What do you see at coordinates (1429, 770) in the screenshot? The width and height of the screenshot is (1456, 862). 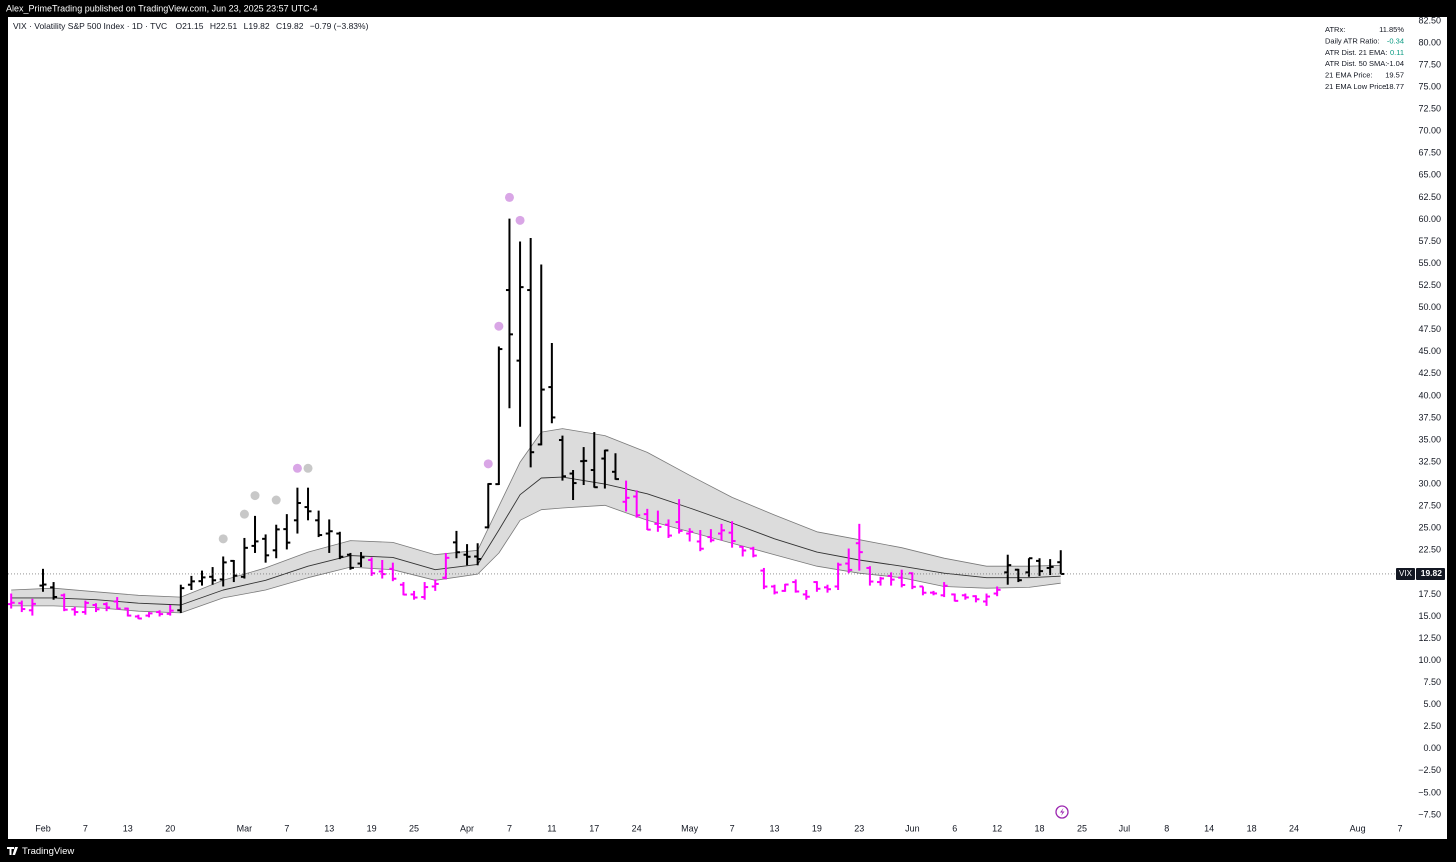 I see `y-tick-label: −2.50` at bounding box center [1429, 770].